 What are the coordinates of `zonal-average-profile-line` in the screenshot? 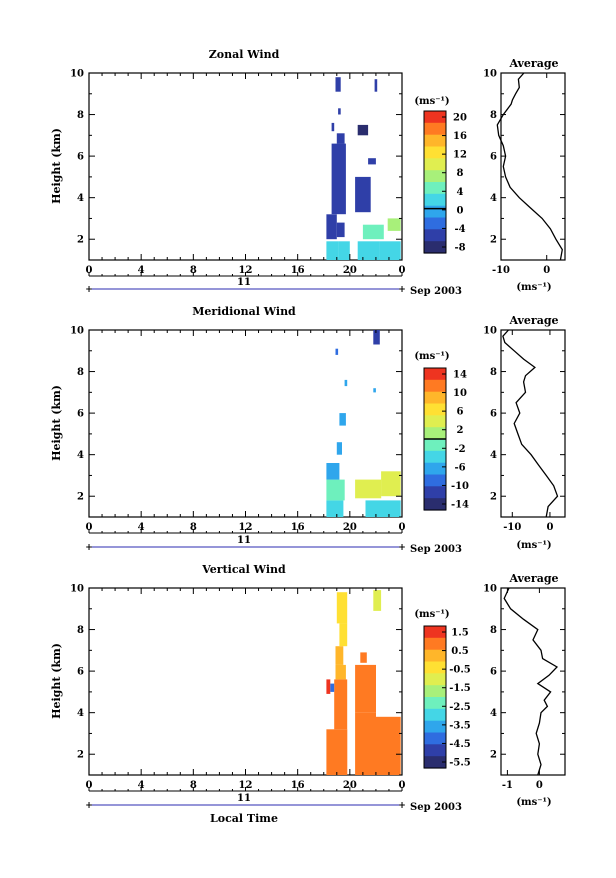 It's located at (529, 166).